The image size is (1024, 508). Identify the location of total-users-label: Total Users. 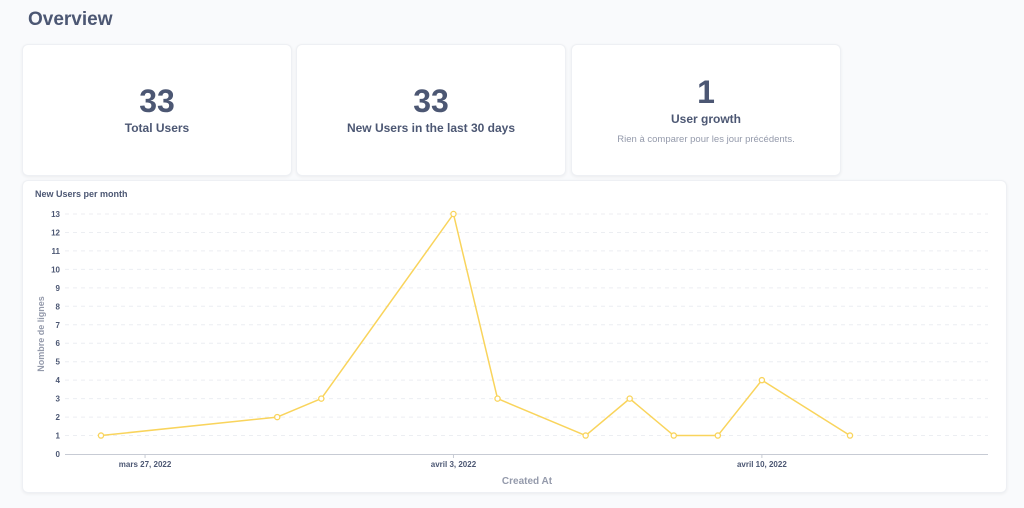
(157, 128).